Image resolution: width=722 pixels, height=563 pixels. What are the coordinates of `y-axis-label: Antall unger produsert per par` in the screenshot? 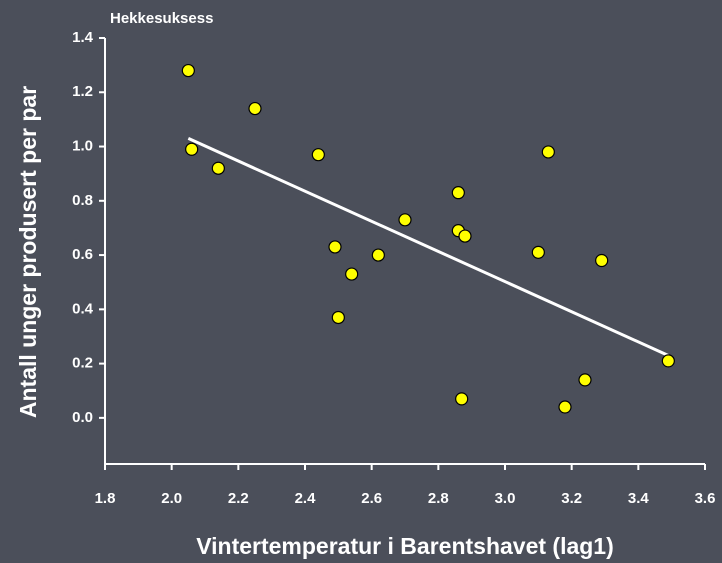 It's located at (28, 252).